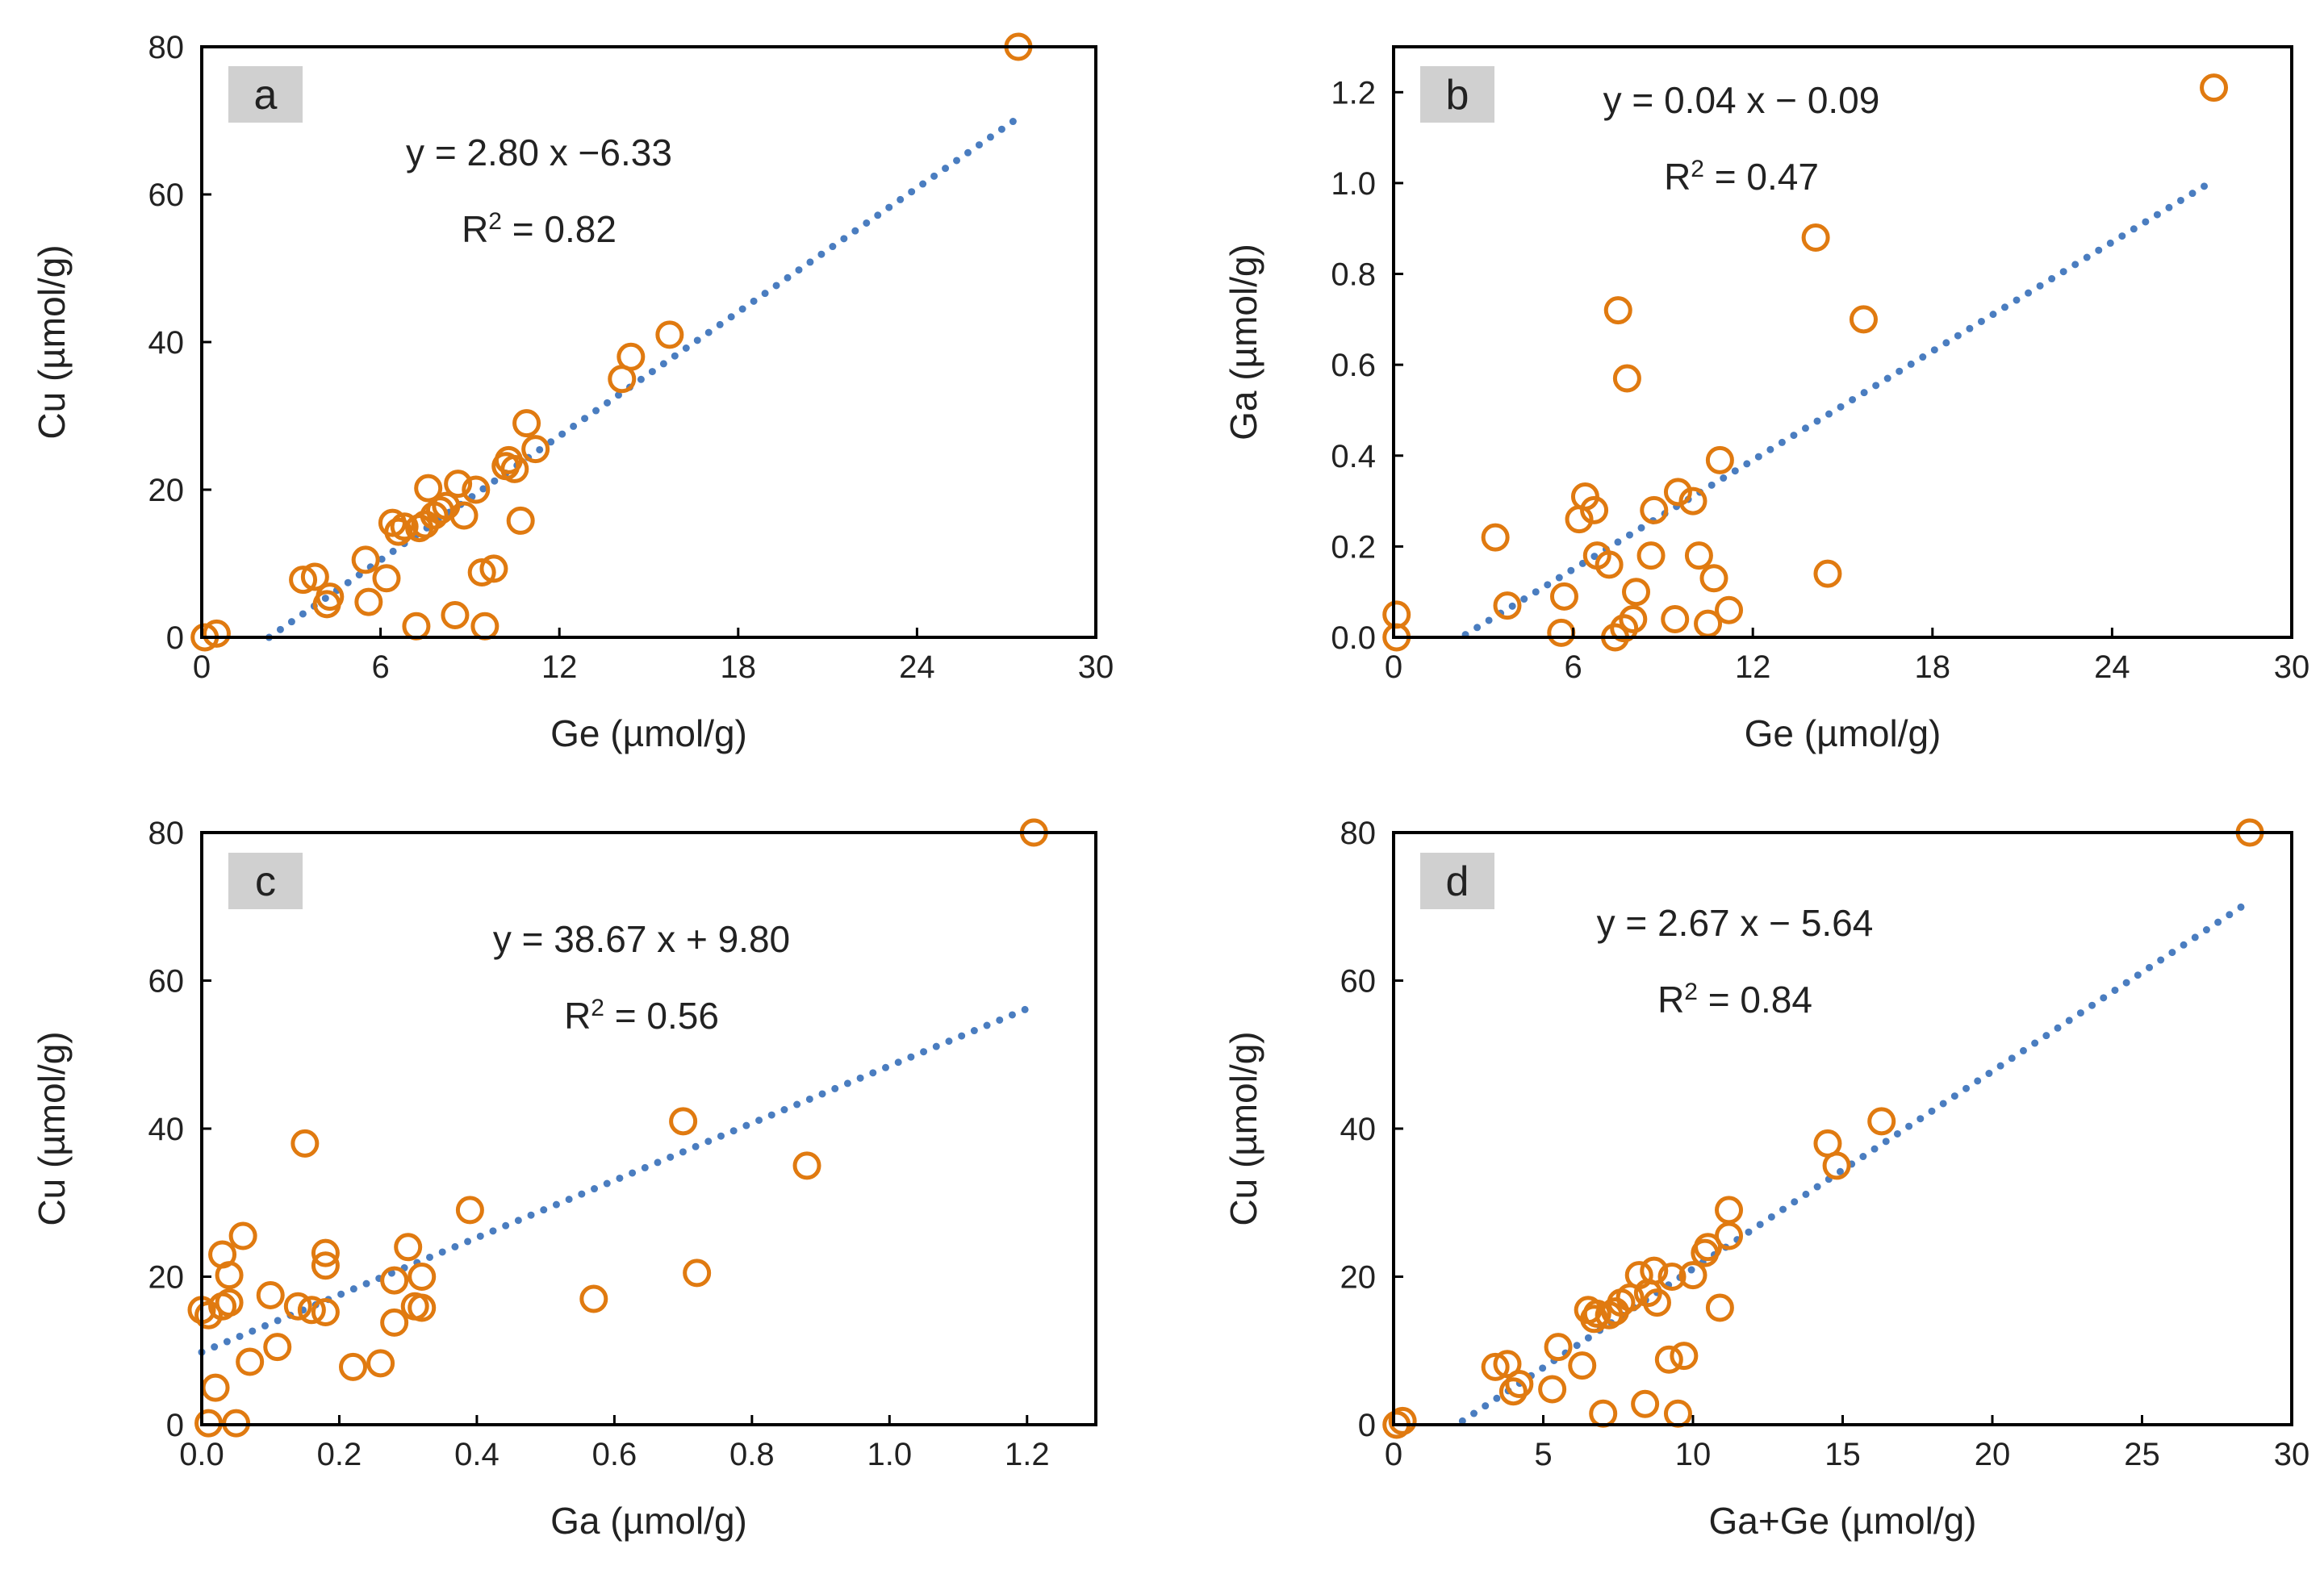  Describe the element at coordinates (380, 667) in the screenshot. I see `panel-a-x-tick-label: 6` at that location.